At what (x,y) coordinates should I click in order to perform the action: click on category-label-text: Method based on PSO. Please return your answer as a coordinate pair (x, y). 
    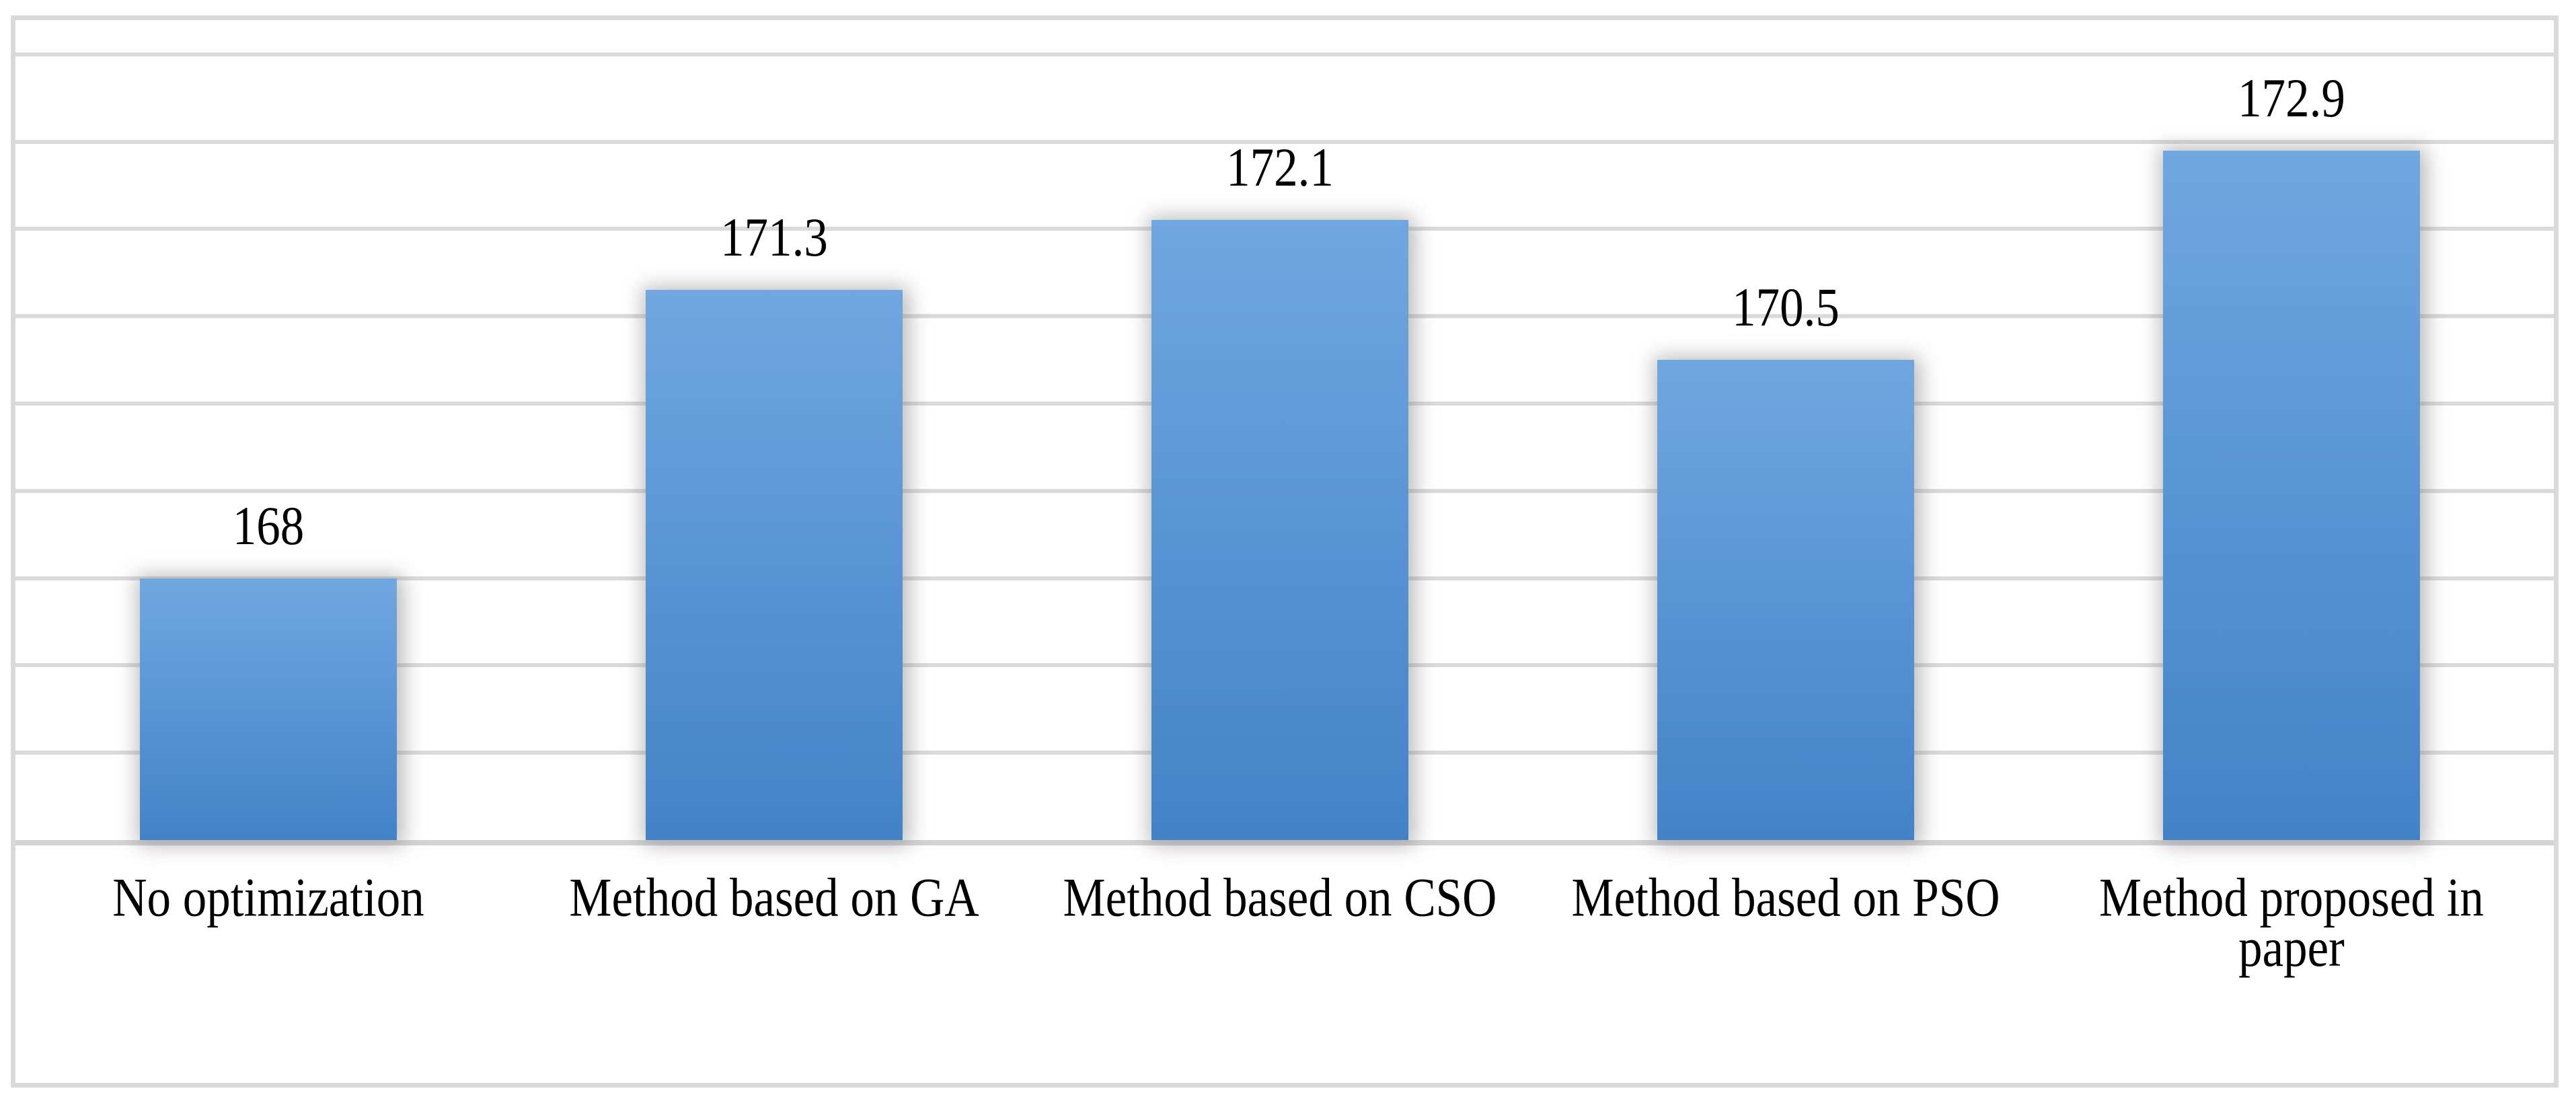
    Looking at the image, I should click on (1785, 898).